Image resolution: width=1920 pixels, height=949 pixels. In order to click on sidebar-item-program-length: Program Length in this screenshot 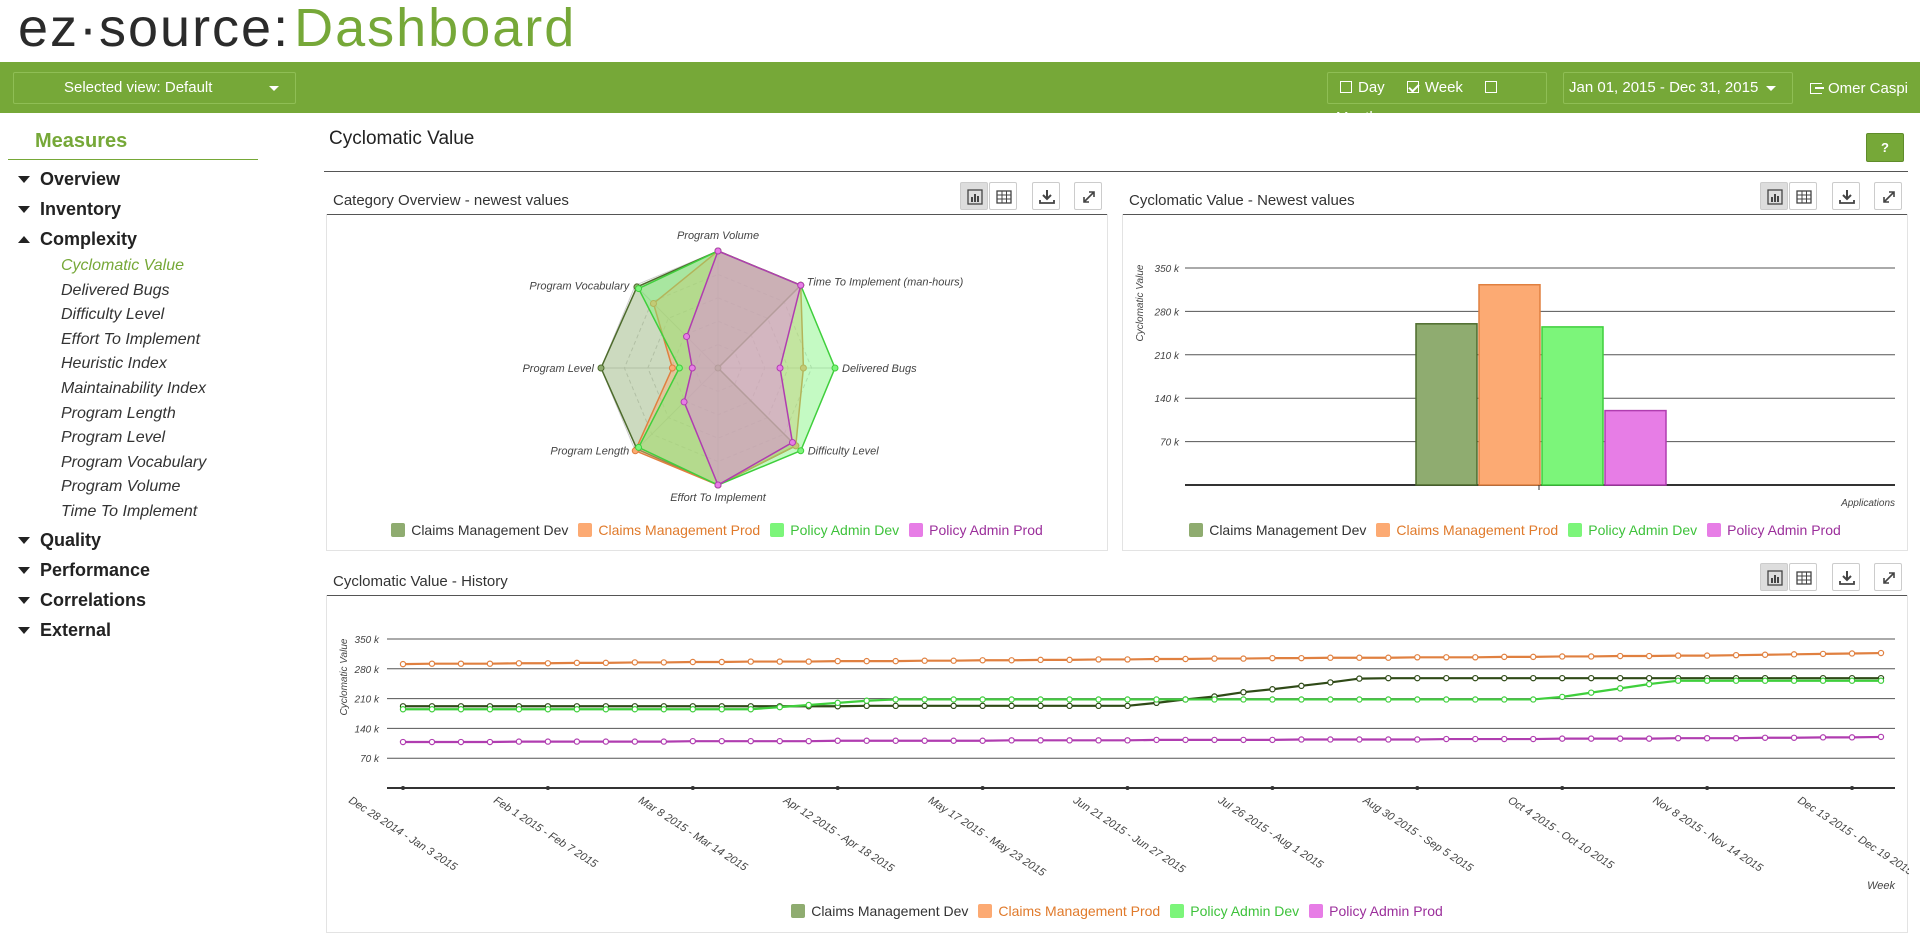, I will do `click(118, 413)`.